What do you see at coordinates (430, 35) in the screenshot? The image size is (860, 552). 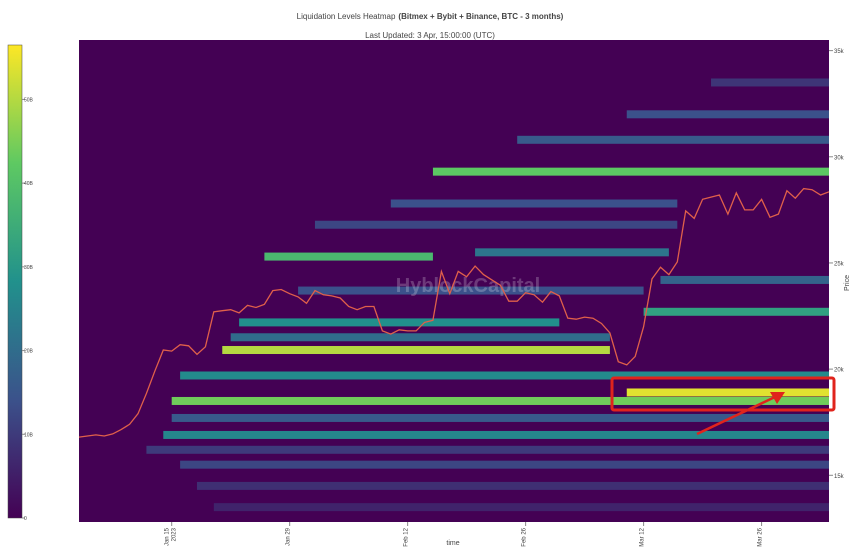 I see `chart-subtitle: Last Updated: 3 Apr, 15:00:00 (UTC)` at bounding box center [430, 35].